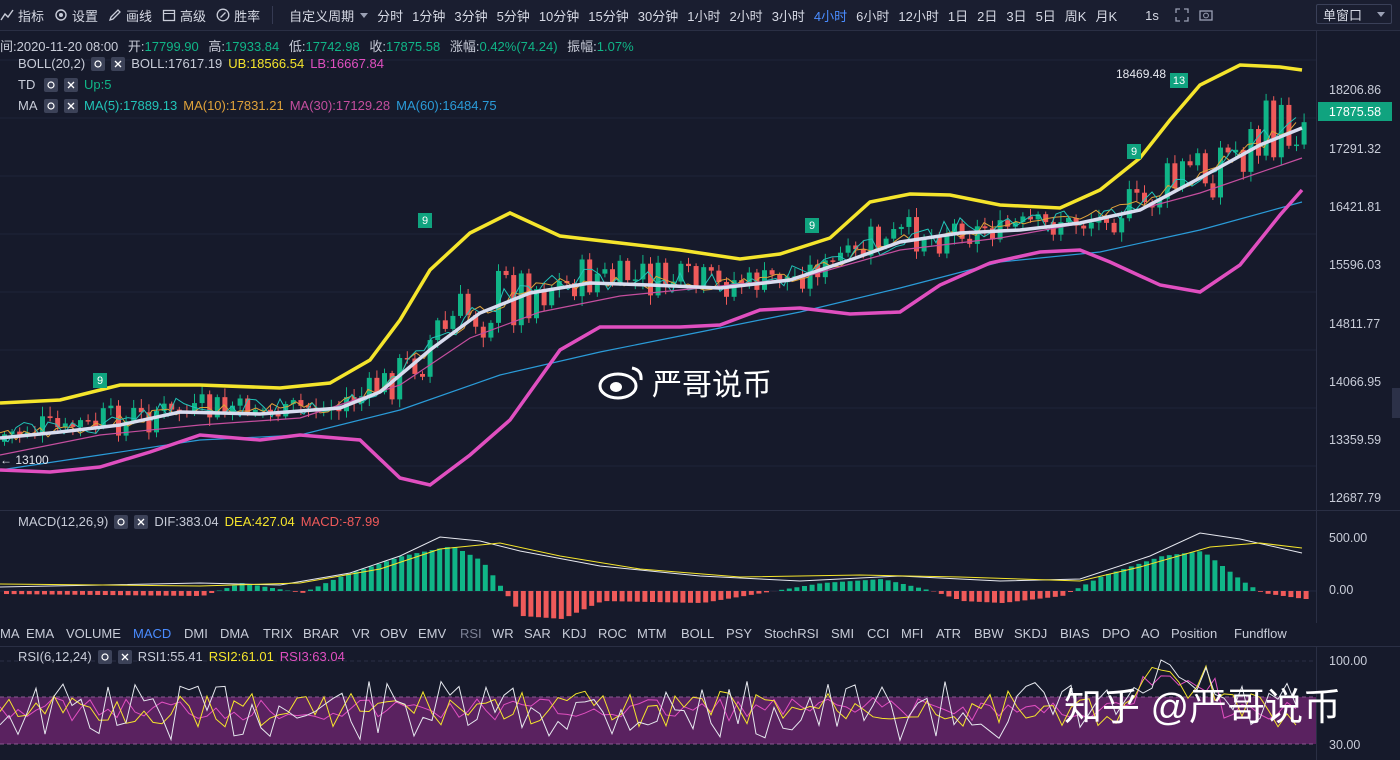  I want to click on macd-chart, so click(658, 567).